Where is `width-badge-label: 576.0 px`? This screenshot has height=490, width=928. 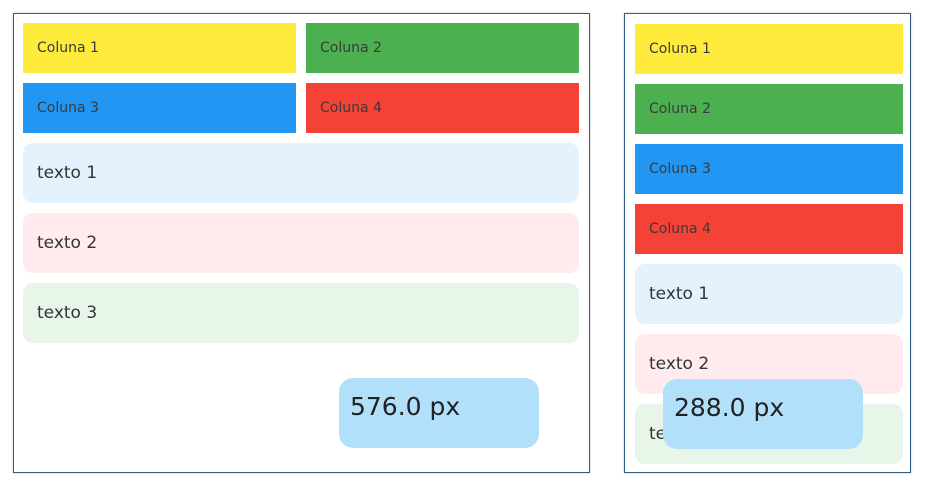
width-badge-label: 576.0 px is located at coordinates (405, 406).